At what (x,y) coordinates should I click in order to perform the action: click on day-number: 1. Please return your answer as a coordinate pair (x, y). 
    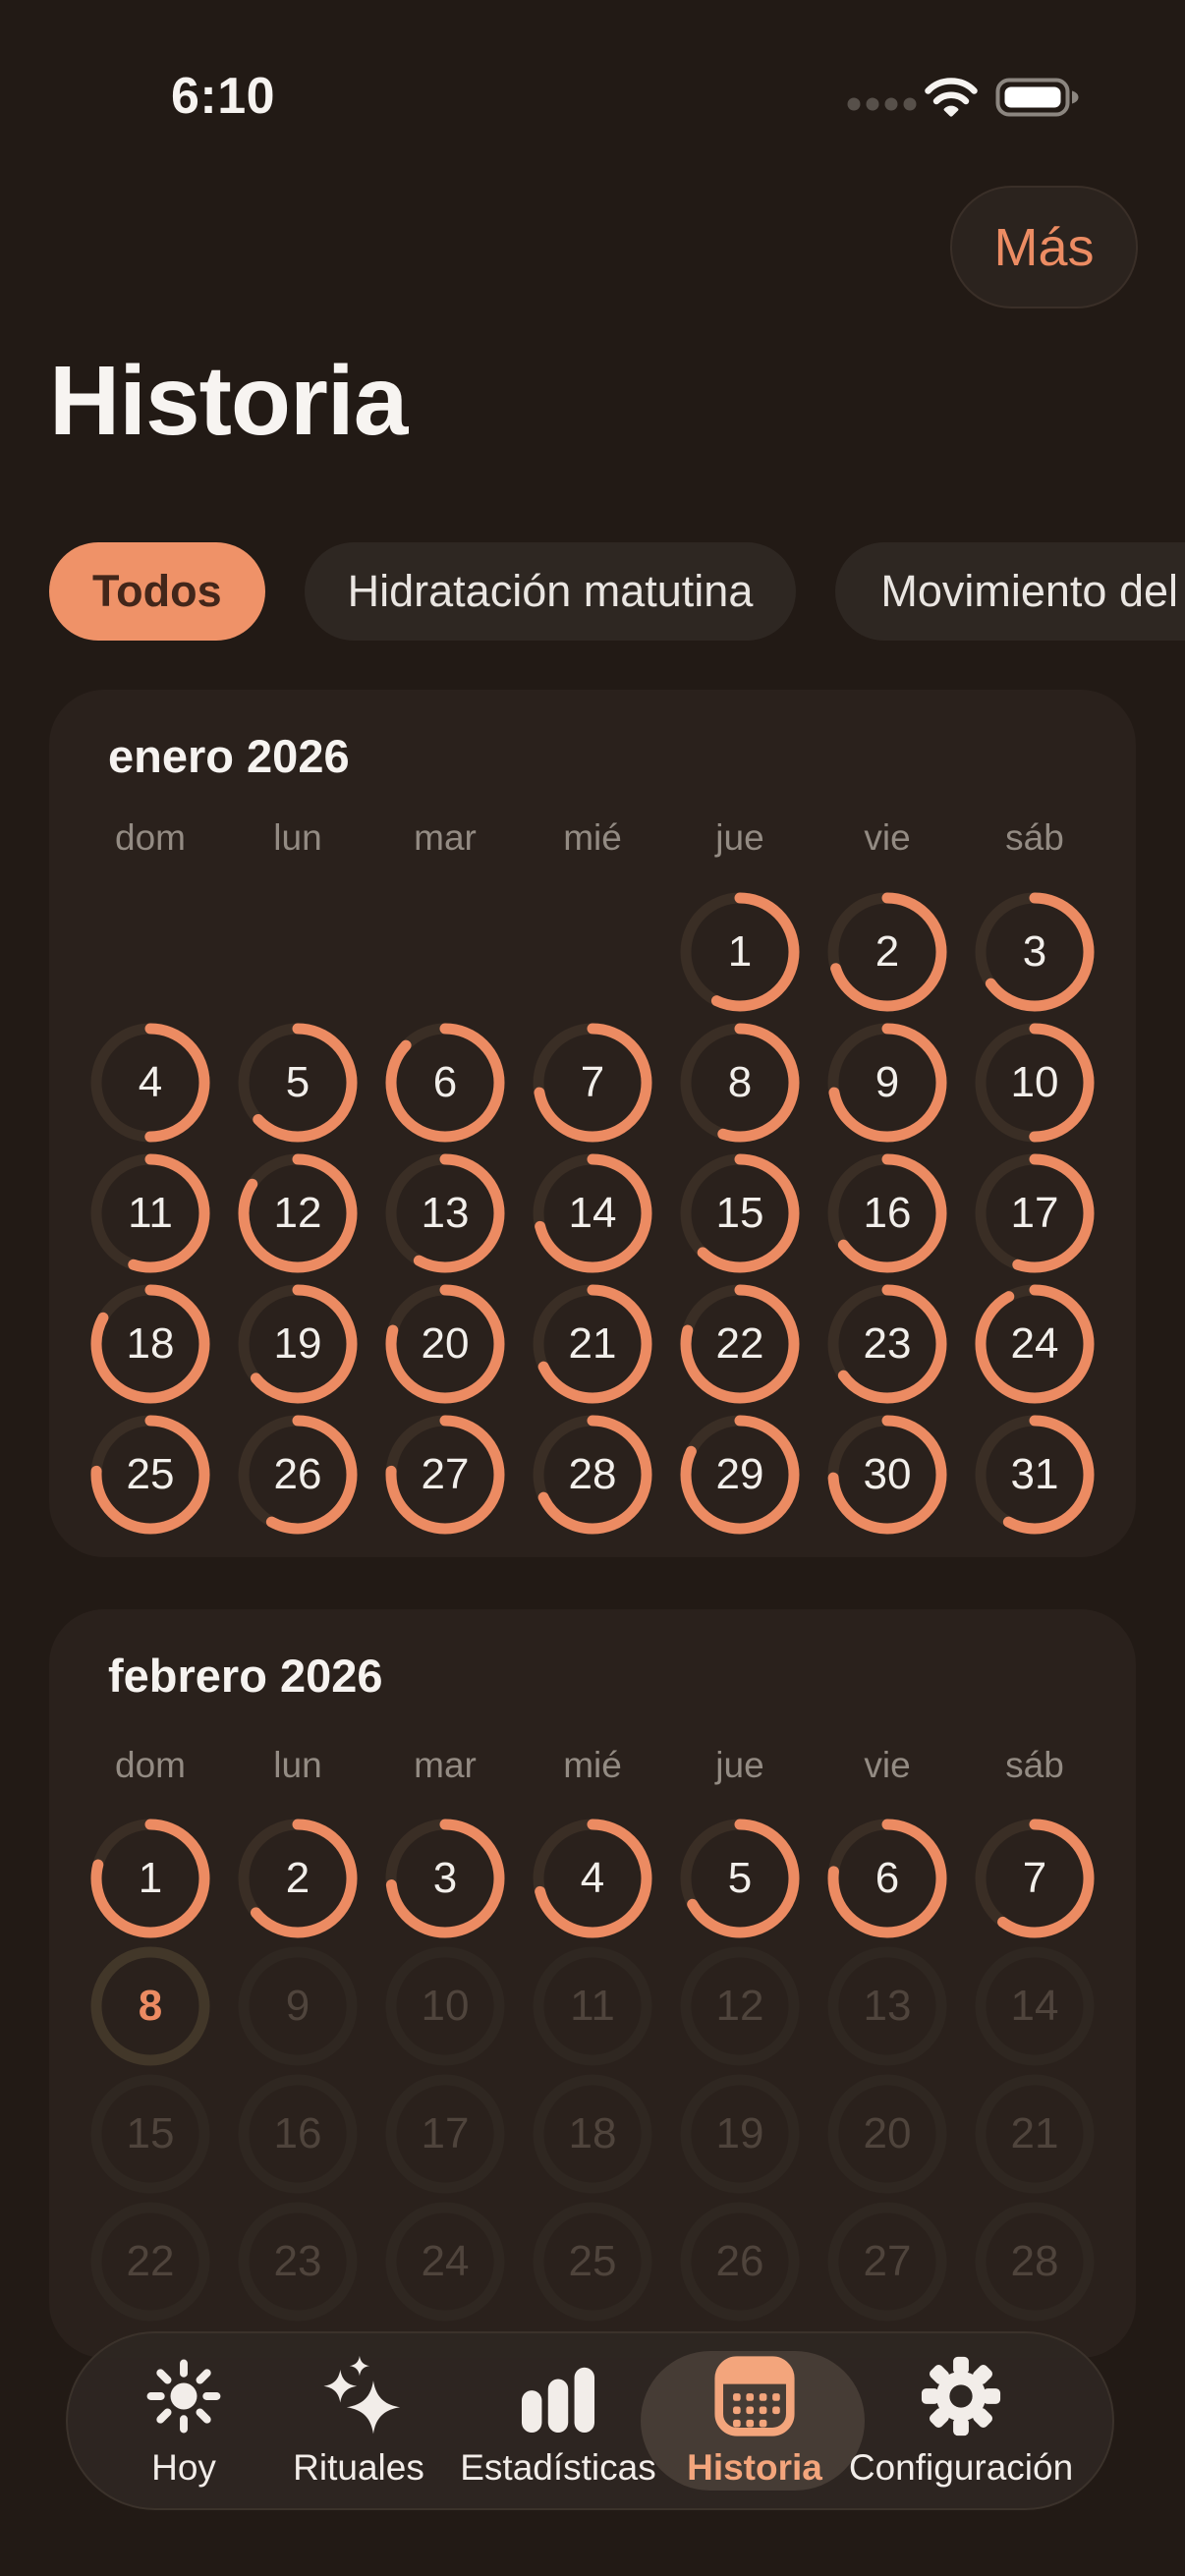
    Looking at the image, I should click on (151, 1878).